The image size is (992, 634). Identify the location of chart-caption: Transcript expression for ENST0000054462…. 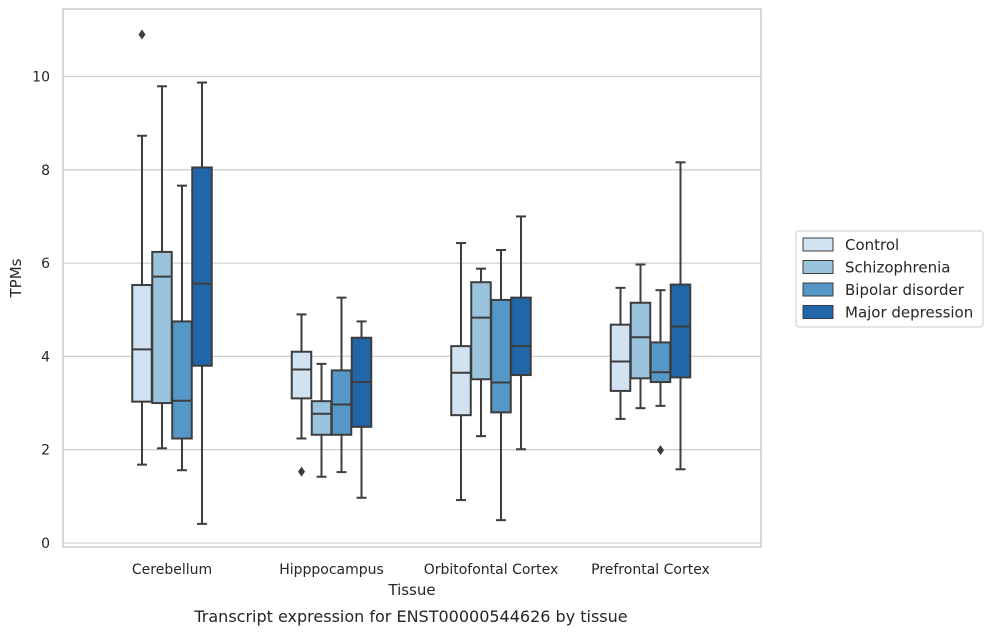
(410, 616).